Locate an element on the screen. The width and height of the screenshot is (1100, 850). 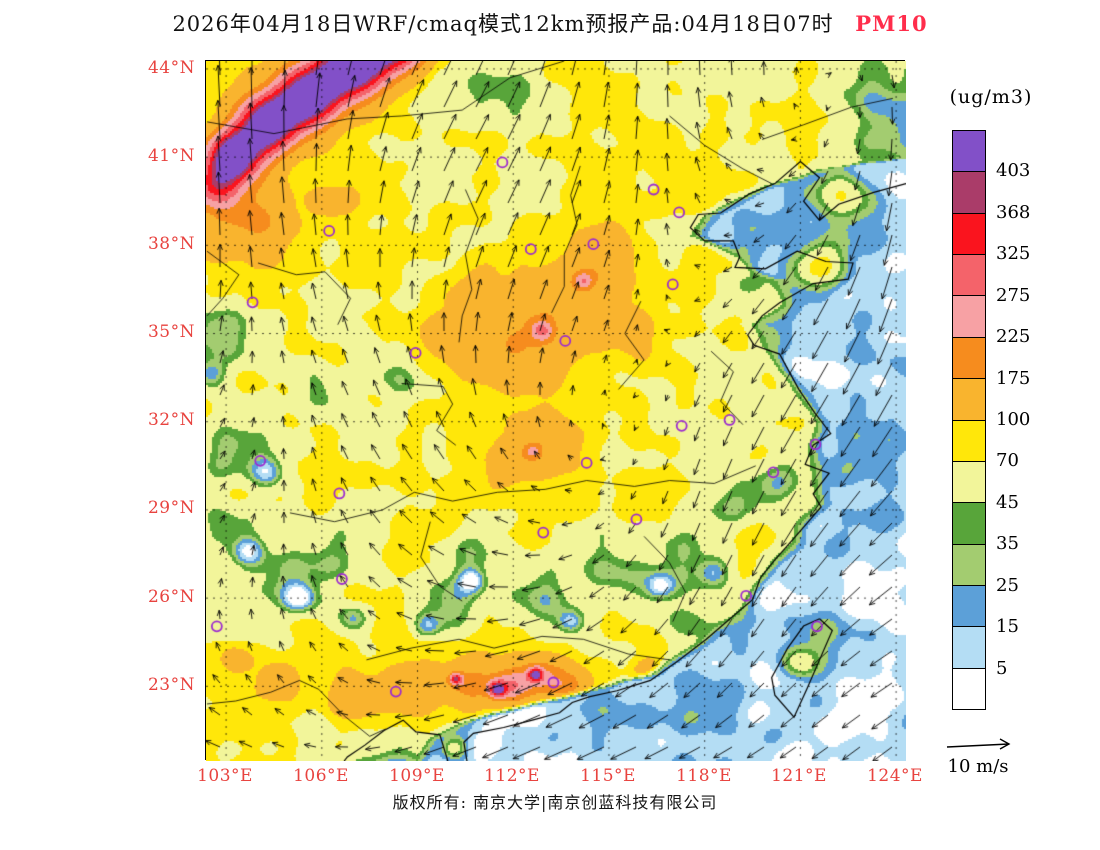
legend-level-label: 45 is located at coordinates (1007, 502).